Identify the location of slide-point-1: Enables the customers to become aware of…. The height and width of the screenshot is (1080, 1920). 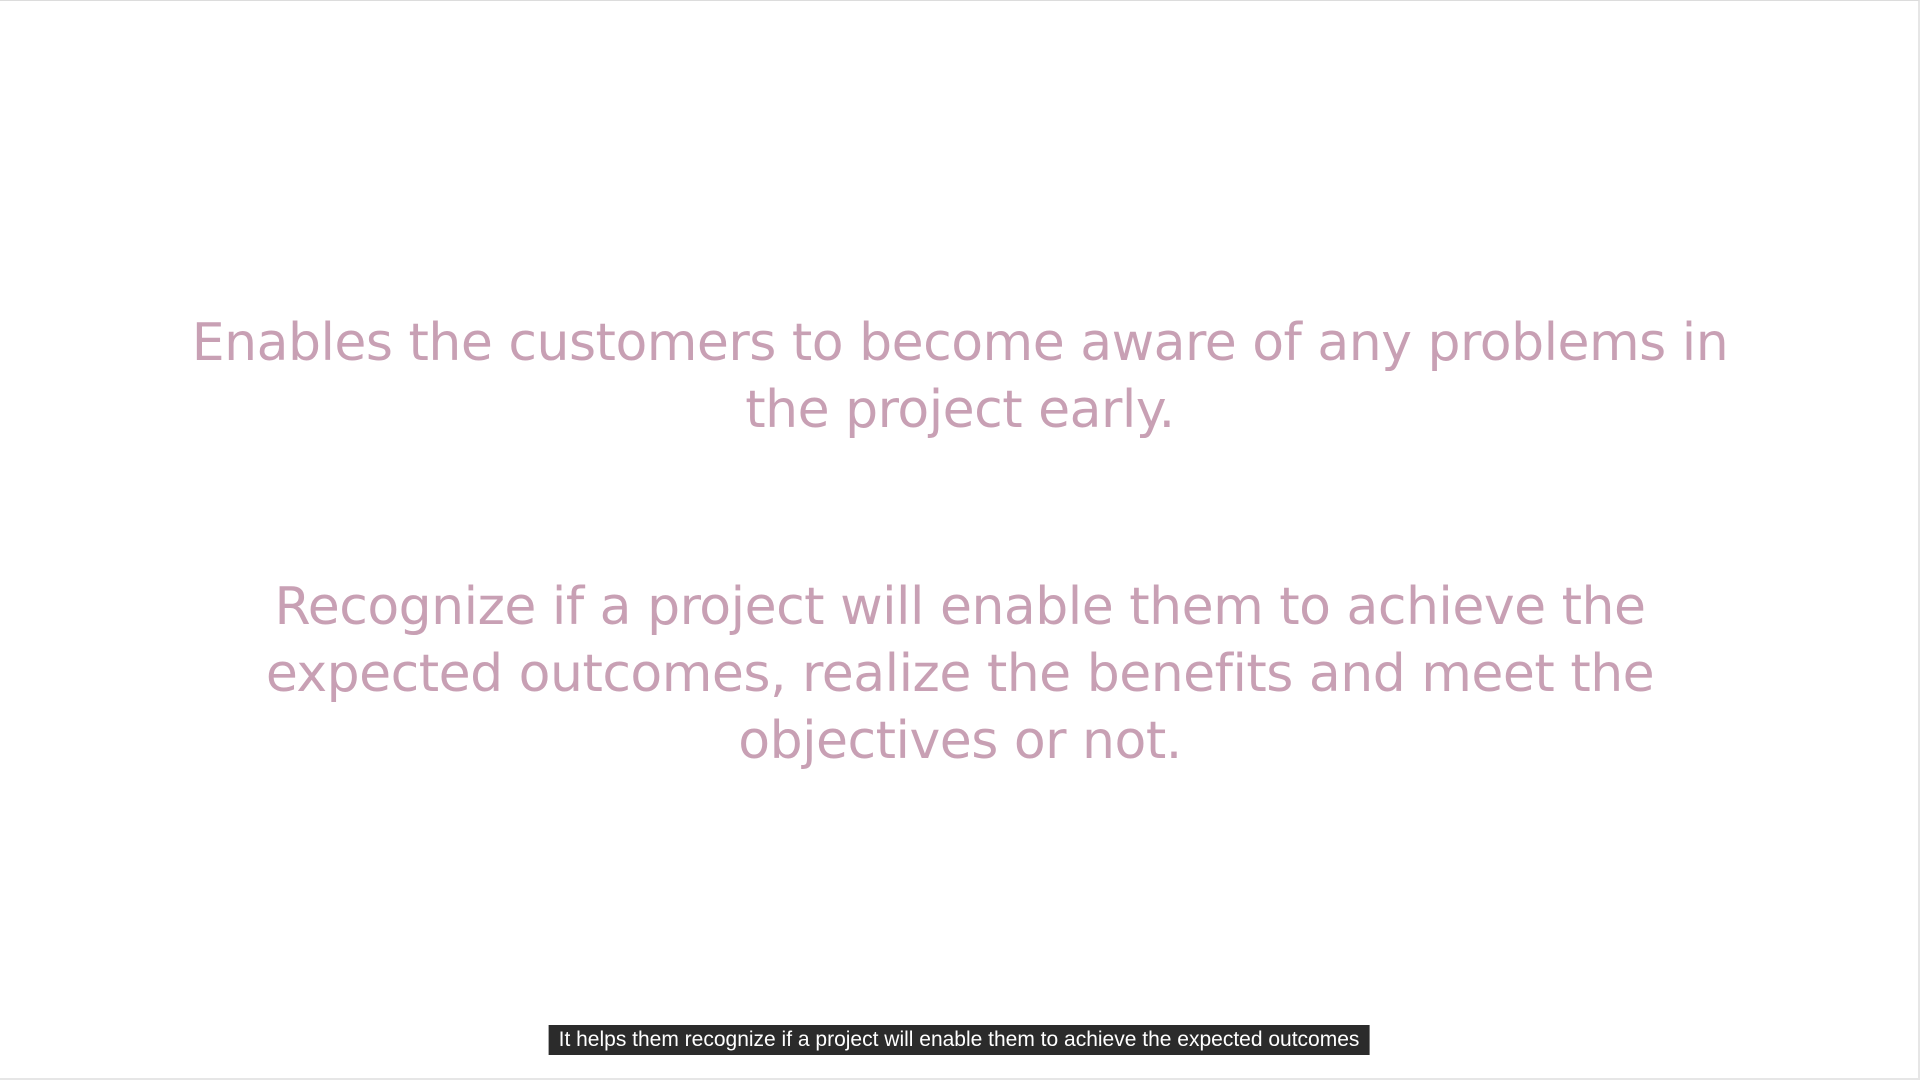
(960, 376).